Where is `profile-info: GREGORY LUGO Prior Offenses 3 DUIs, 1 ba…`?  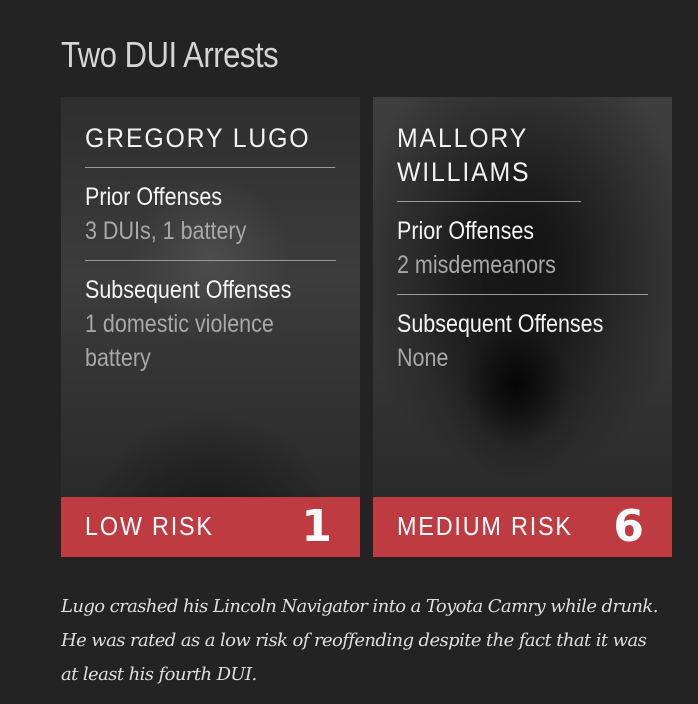 profile-info: GREGORY LUGO Prior Offenses 3 DUIs, 1 ba… is located at coordinates (210, 254).